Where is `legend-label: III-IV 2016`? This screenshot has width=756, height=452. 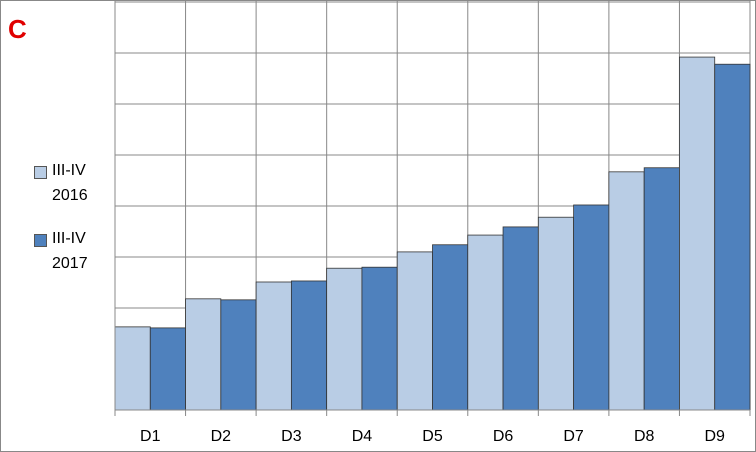
legend-label: III-IV 2016 is located at coordinates (70, 183).